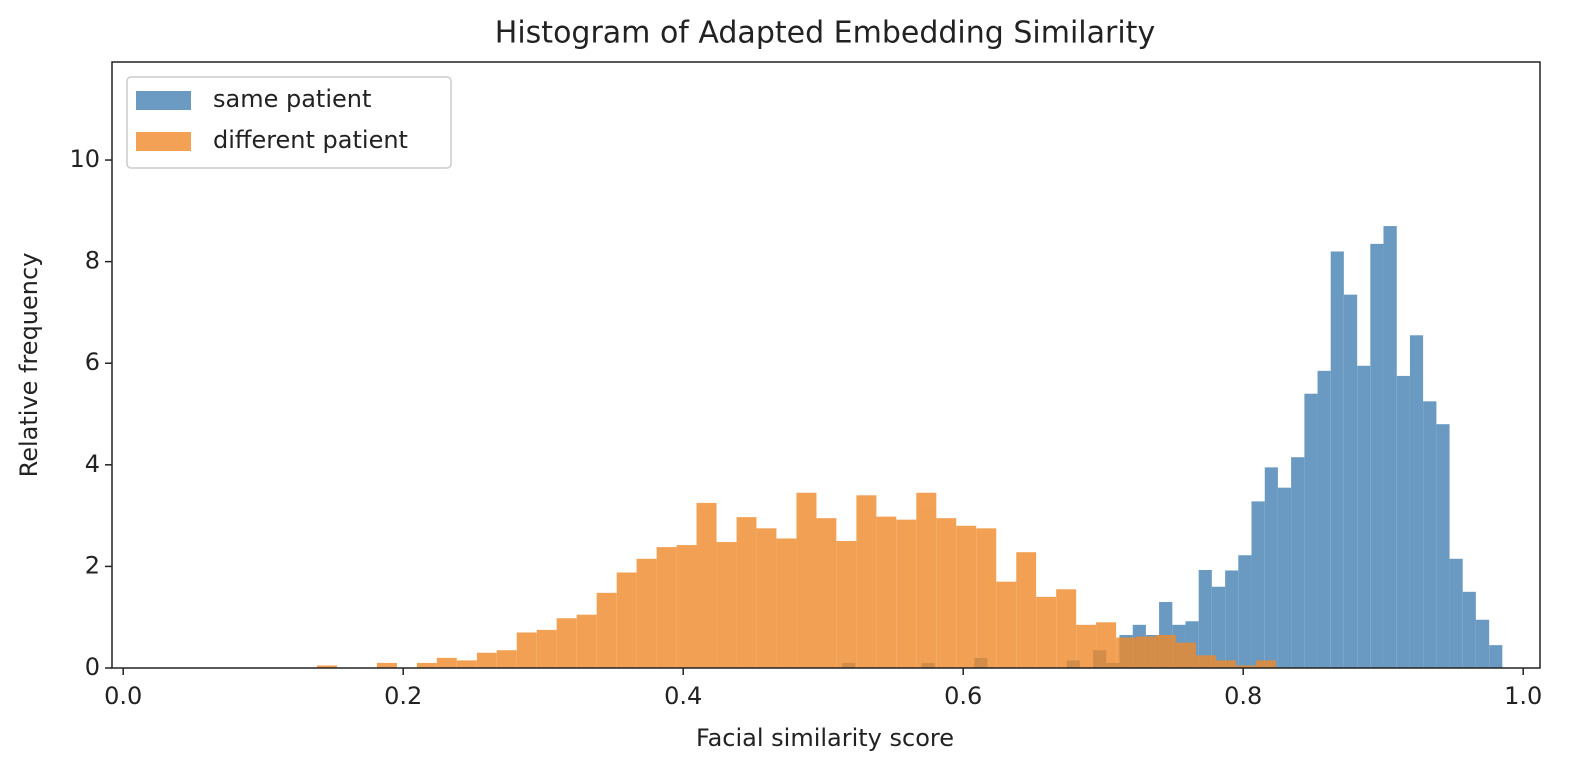 Image resolution: width=1576 pixels, height=774 pixels. I want to click on legend-box, so click(289, 122).